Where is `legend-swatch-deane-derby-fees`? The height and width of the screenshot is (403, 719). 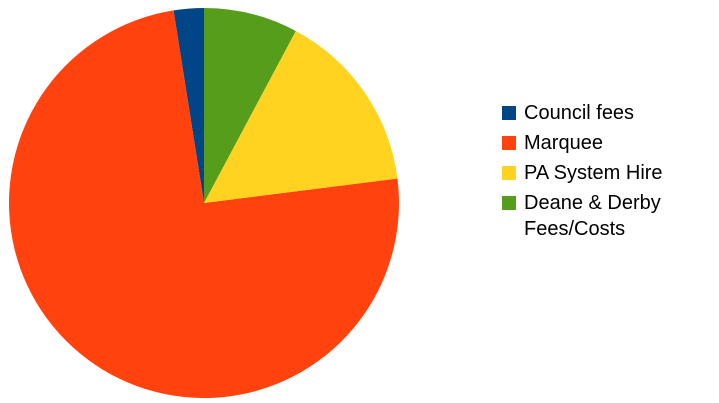 legend-swatch-deane-derby-fees is located at coordinates (509, 203).